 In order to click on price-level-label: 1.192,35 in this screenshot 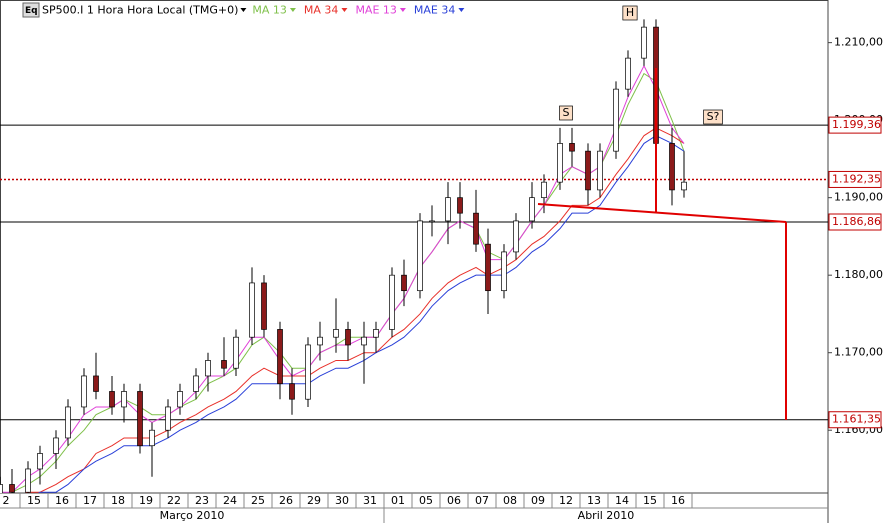, I will do `click(856, 178)`.